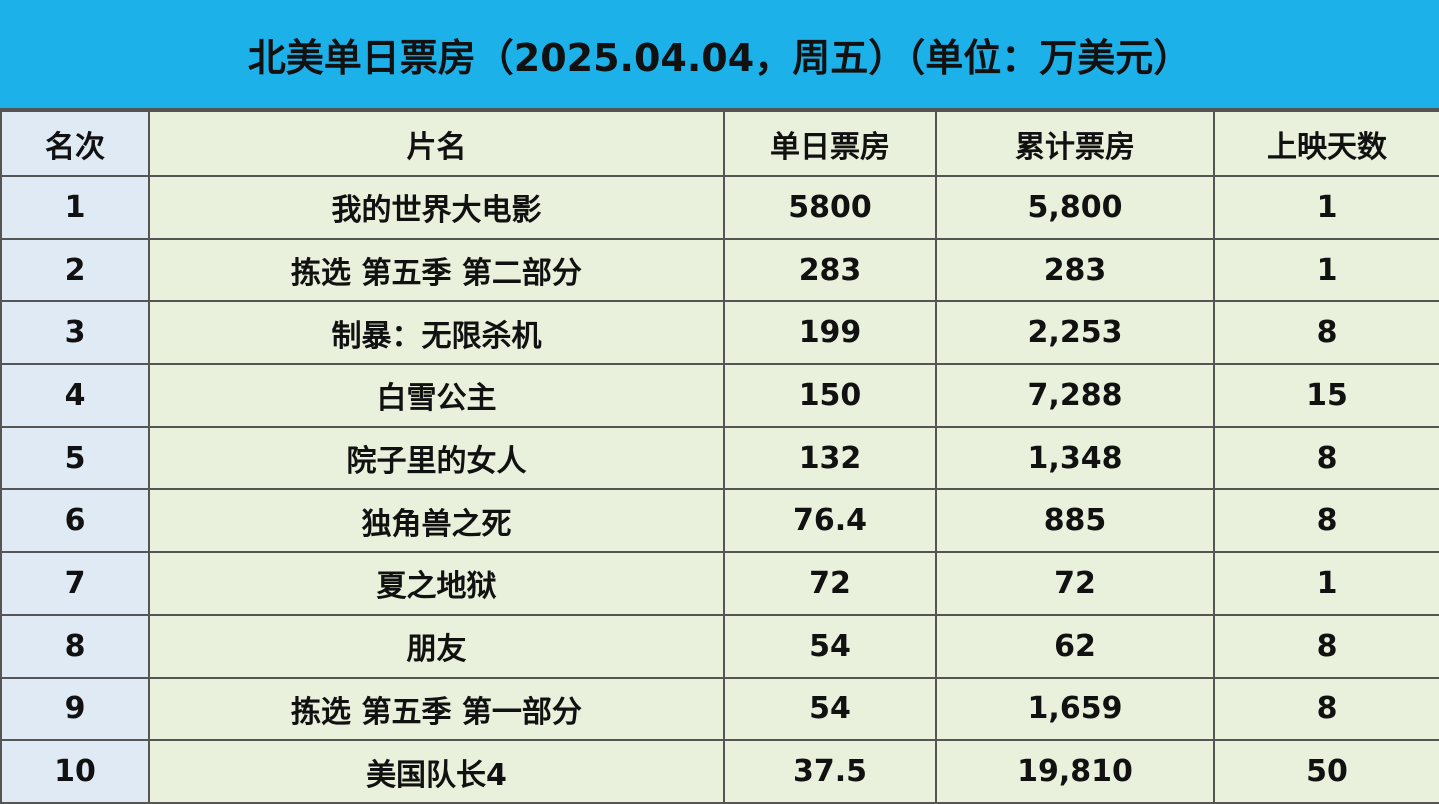 This screenshot has width=1439, height=804. I want to click on cell-rank: 5, so click(75, 458).